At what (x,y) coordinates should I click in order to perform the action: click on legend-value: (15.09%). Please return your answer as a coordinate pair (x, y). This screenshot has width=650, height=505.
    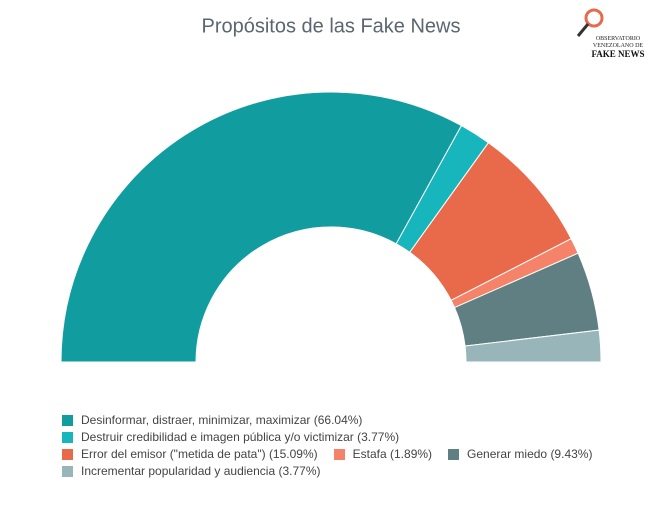
    Looking at the image, I should click on (293, 454).